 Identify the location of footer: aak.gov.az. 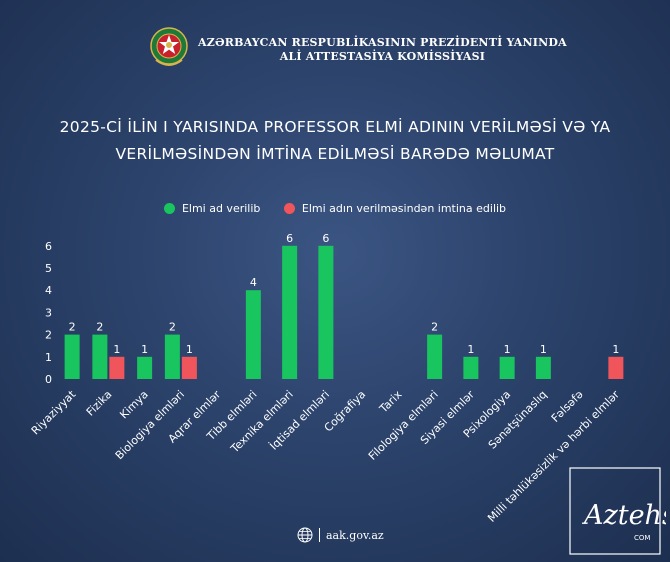
(340, 535).